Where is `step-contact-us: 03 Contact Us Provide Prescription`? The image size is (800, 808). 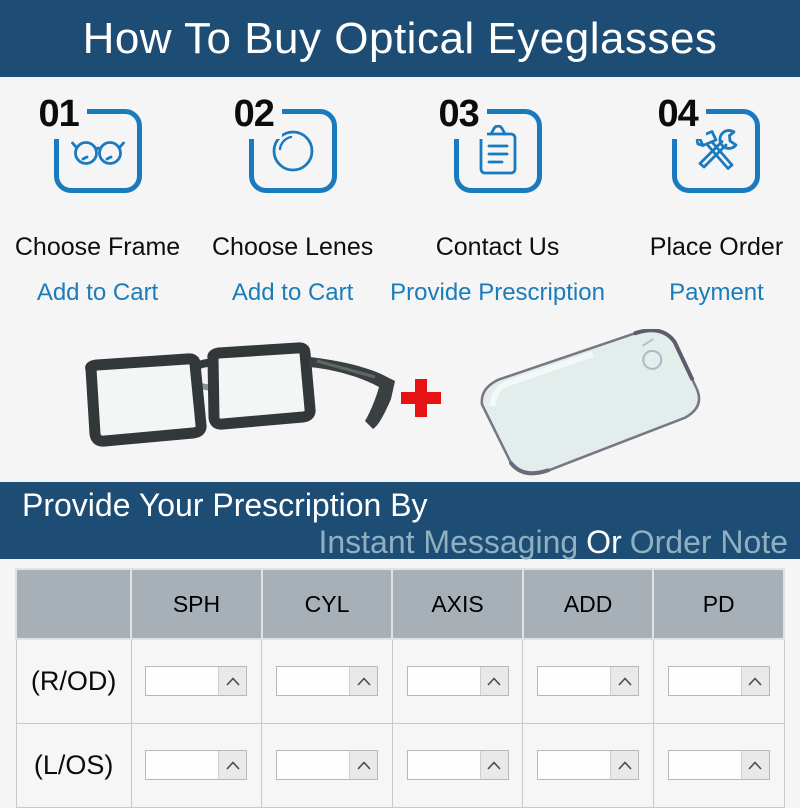
step-contact-us: 03 Contact Us Provide Prescription is located at coordinates (497, 201).